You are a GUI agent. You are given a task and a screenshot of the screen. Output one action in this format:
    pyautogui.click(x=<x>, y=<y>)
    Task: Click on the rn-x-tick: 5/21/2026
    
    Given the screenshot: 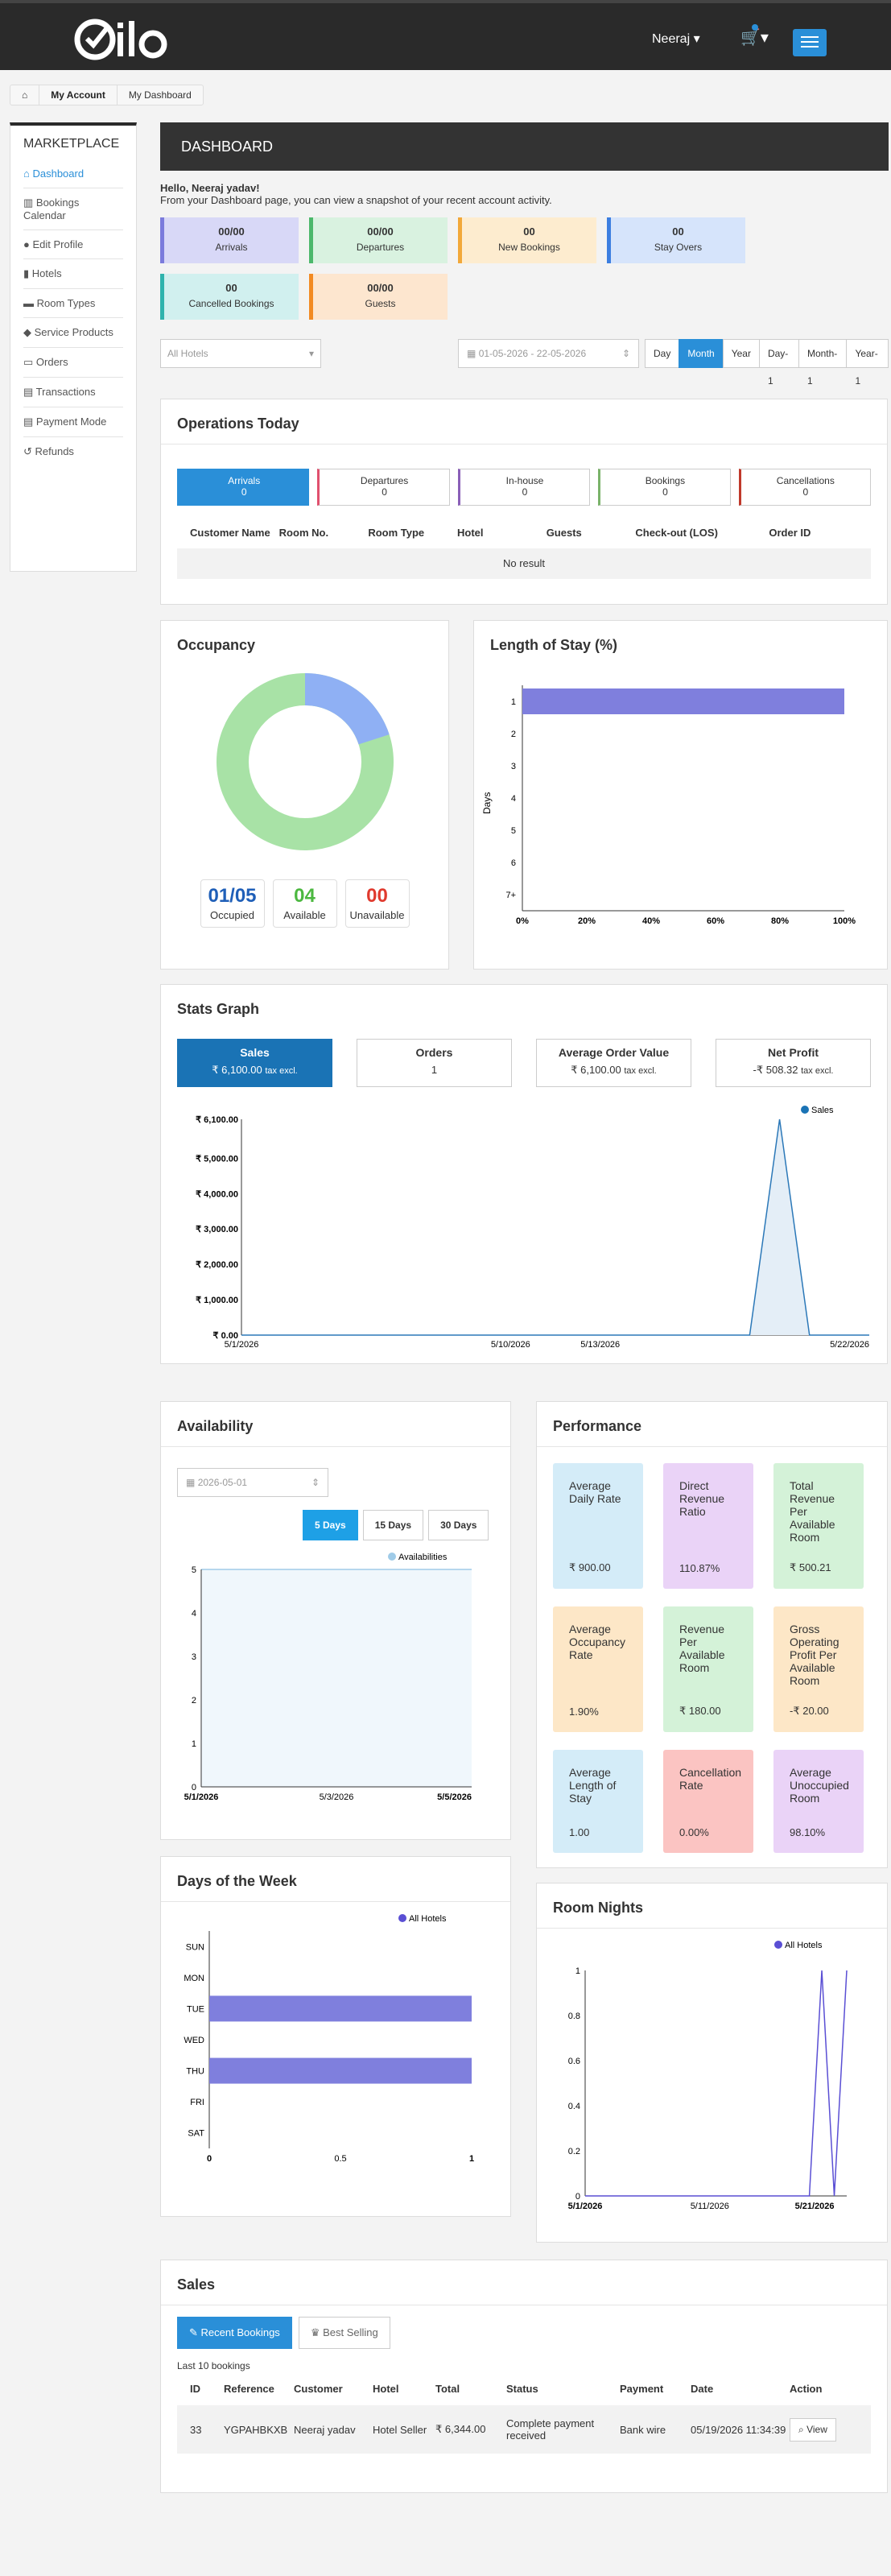 What is the action you would take?
    pyautogui.click(x=815, y=2206)
    